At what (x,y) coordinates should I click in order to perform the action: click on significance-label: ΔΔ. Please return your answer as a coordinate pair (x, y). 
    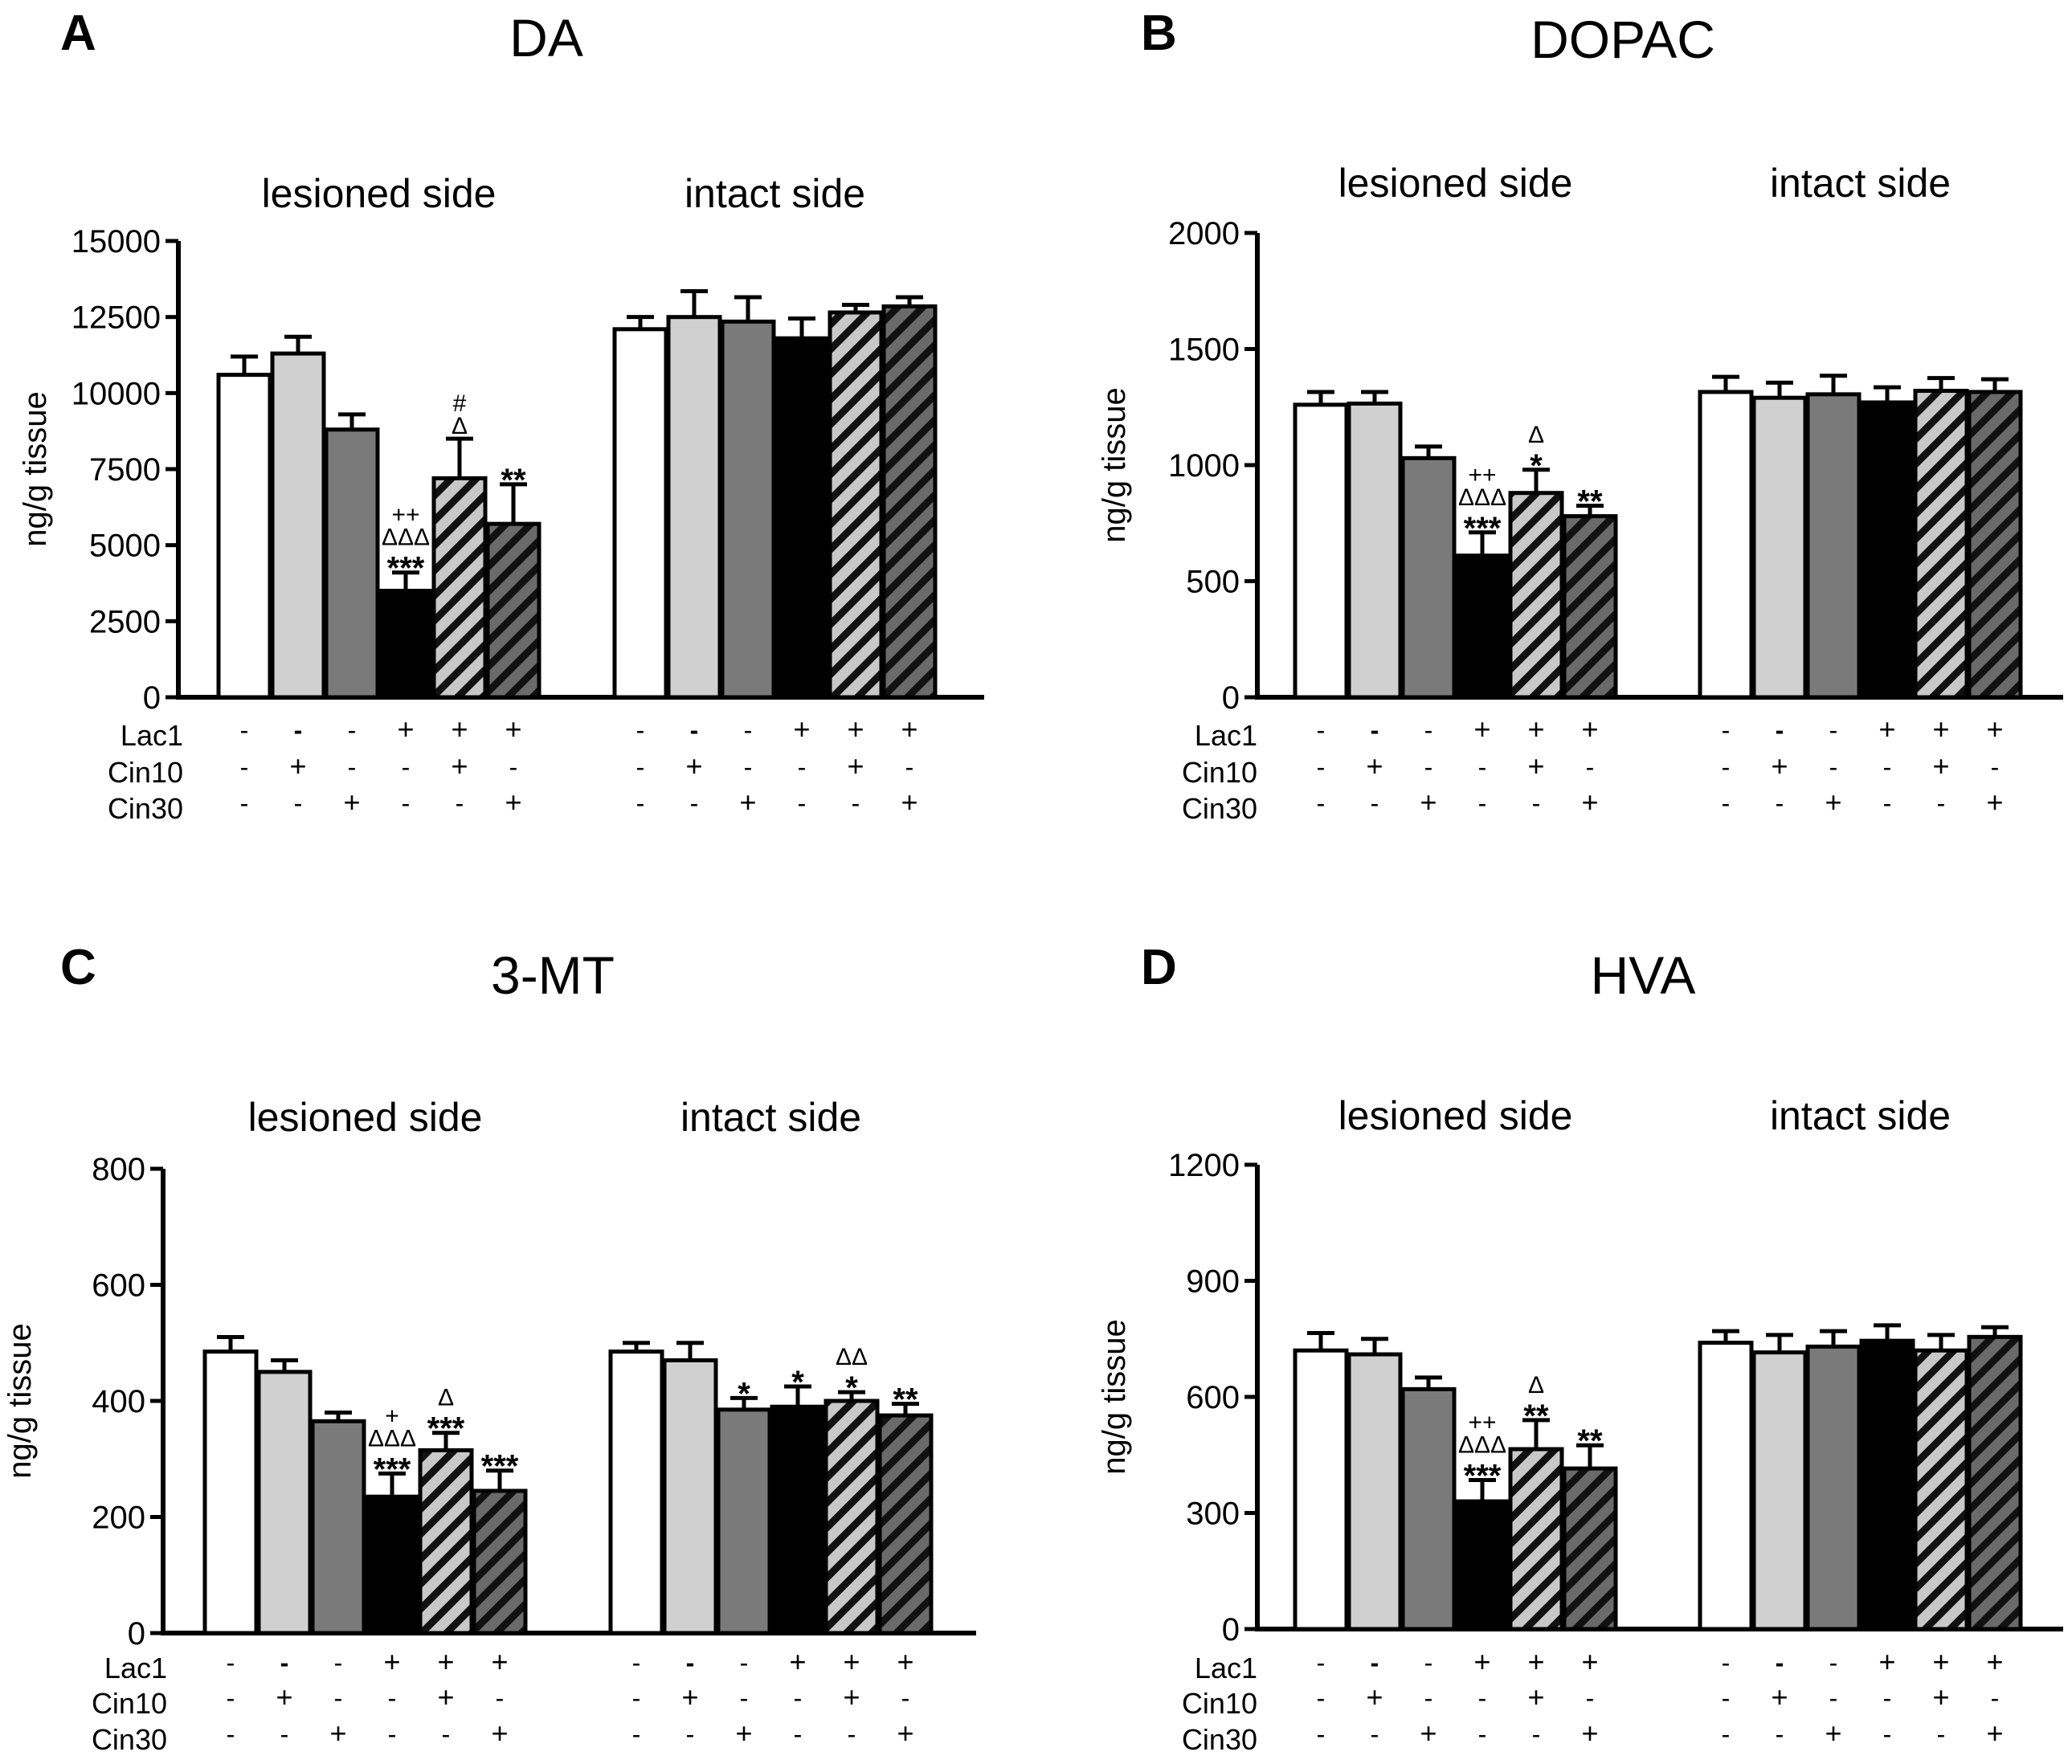
    Looking at the image, I should click on (852, 1357).